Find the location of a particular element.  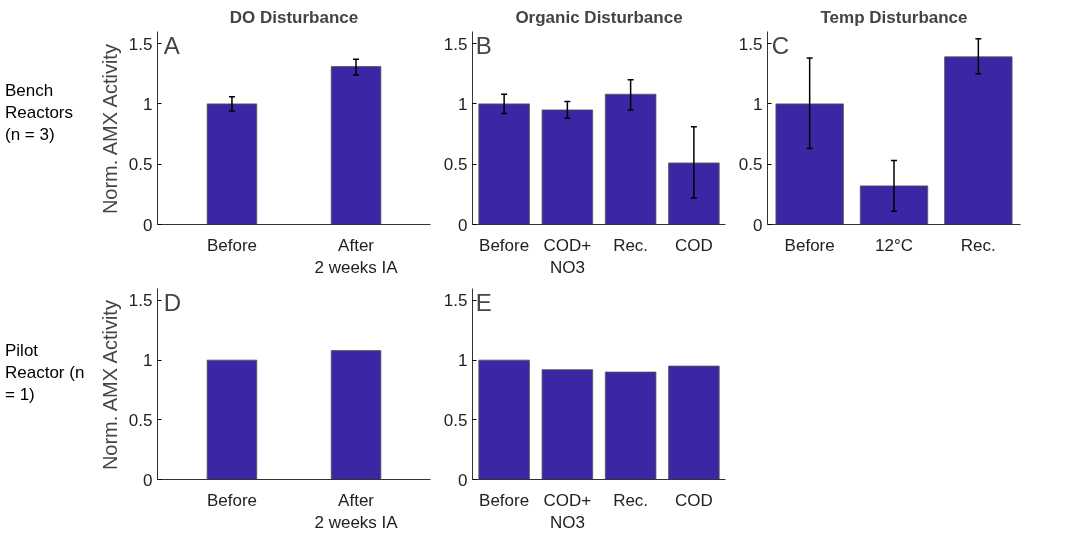

annotation: D is located at coordinates (172, 302).